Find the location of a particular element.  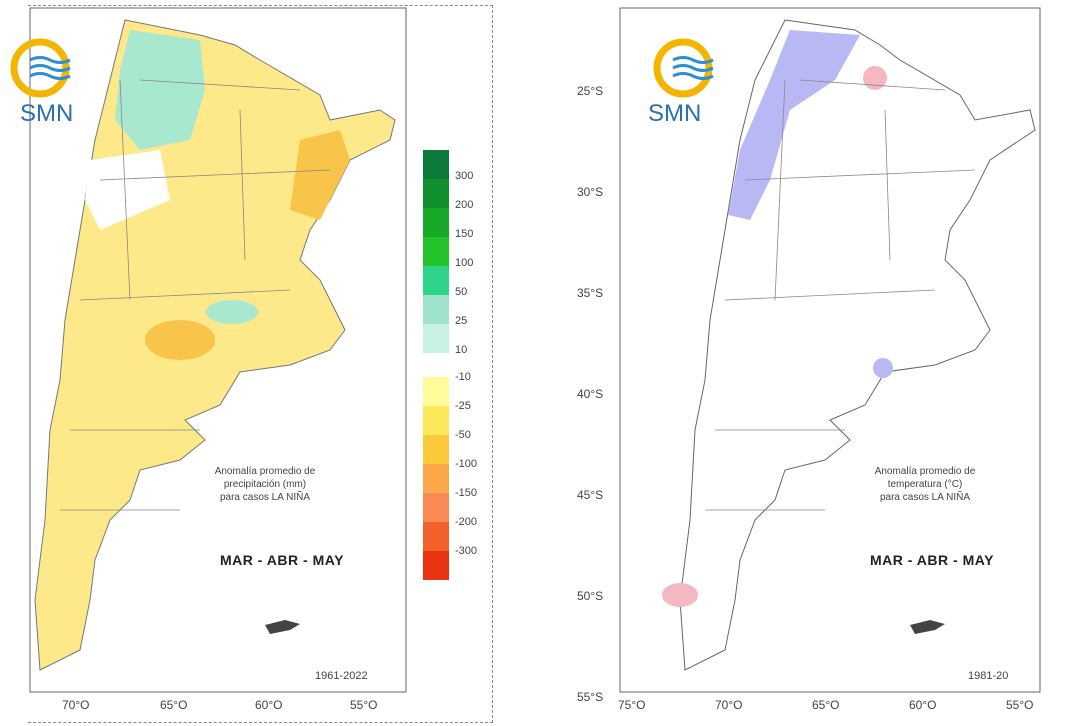

temp-malvinas-islands is located at coordinates (927, 627).